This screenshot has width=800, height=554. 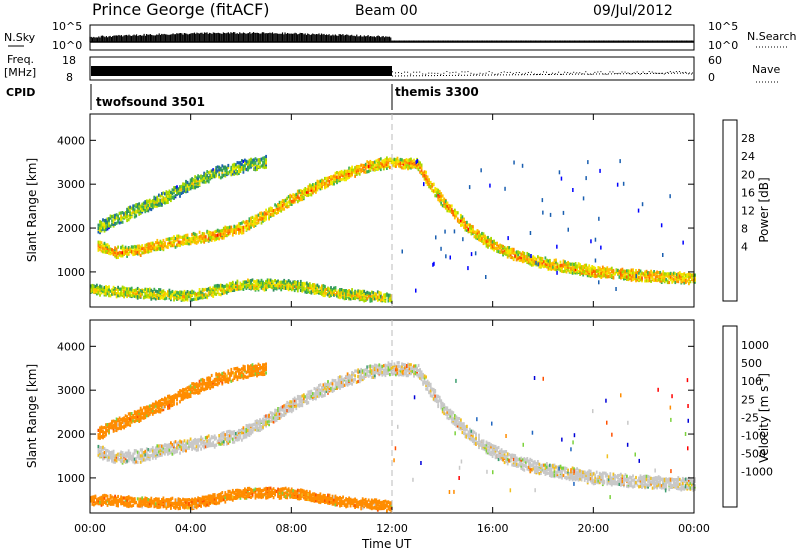 I want to click on colorbar-tick-label: 28, so click(x=748, y=138).